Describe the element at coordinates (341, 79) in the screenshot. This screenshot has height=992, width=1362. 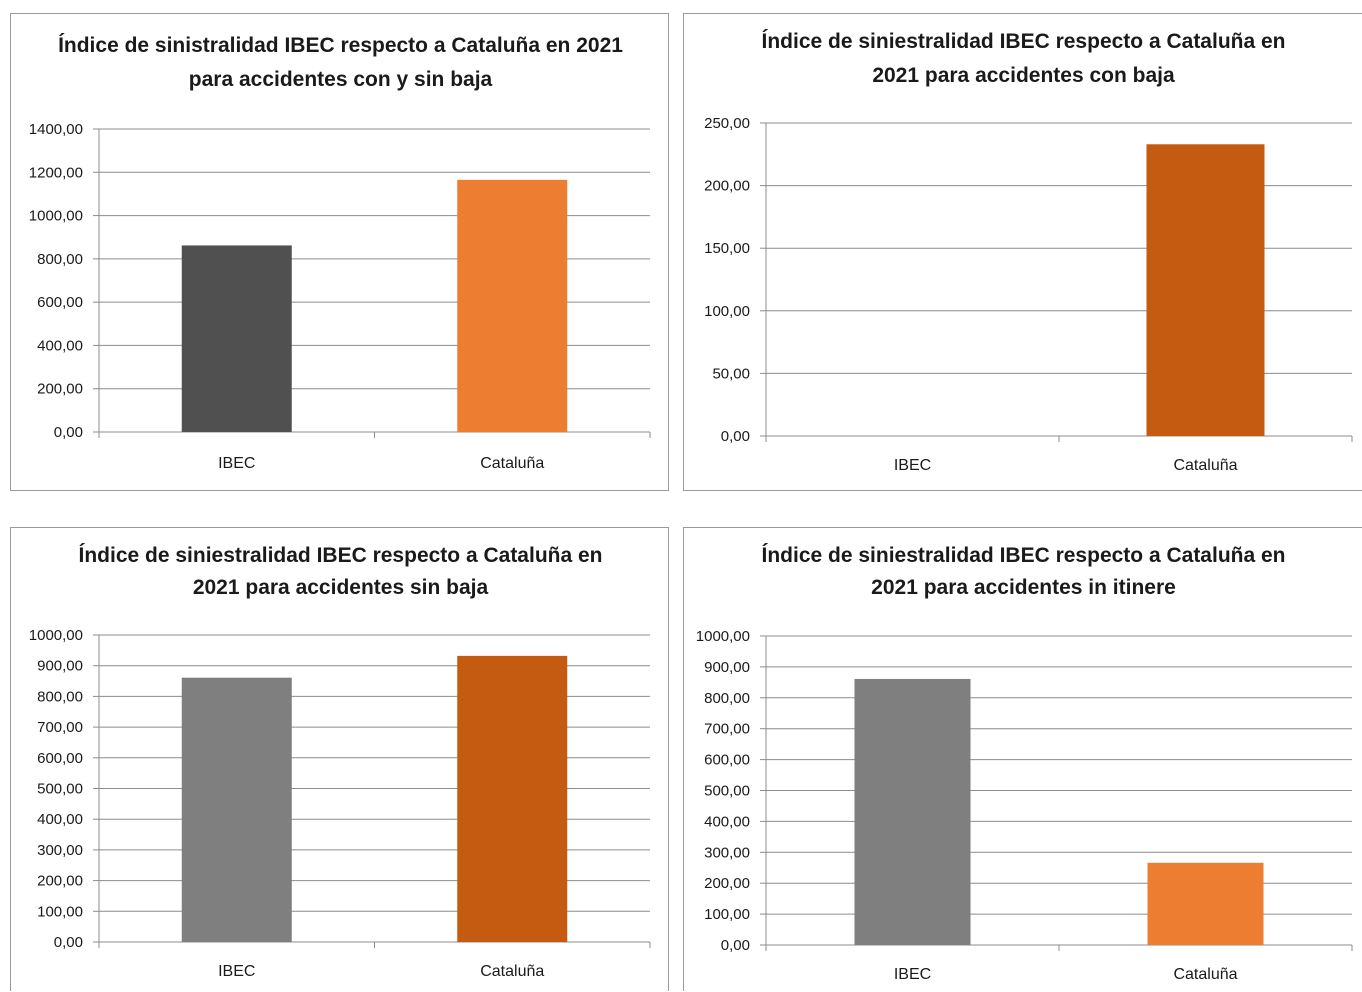
I see `chart-title-line: para accidentes con y sin baja` at that location.